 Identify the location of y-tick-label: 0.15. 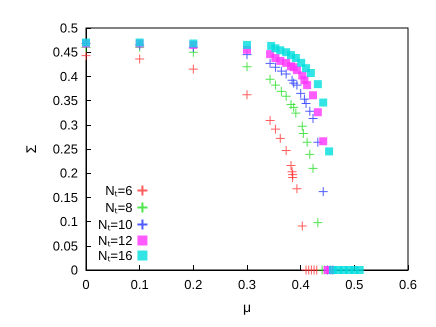
(65, 197).